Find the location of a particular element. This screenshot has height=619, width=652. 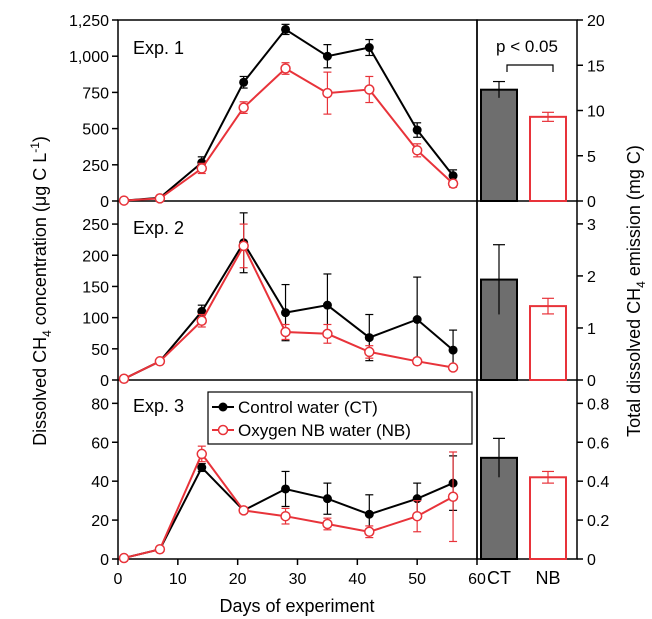

right-y-tick-label: 0.2 is located at coordinates (598, 521).